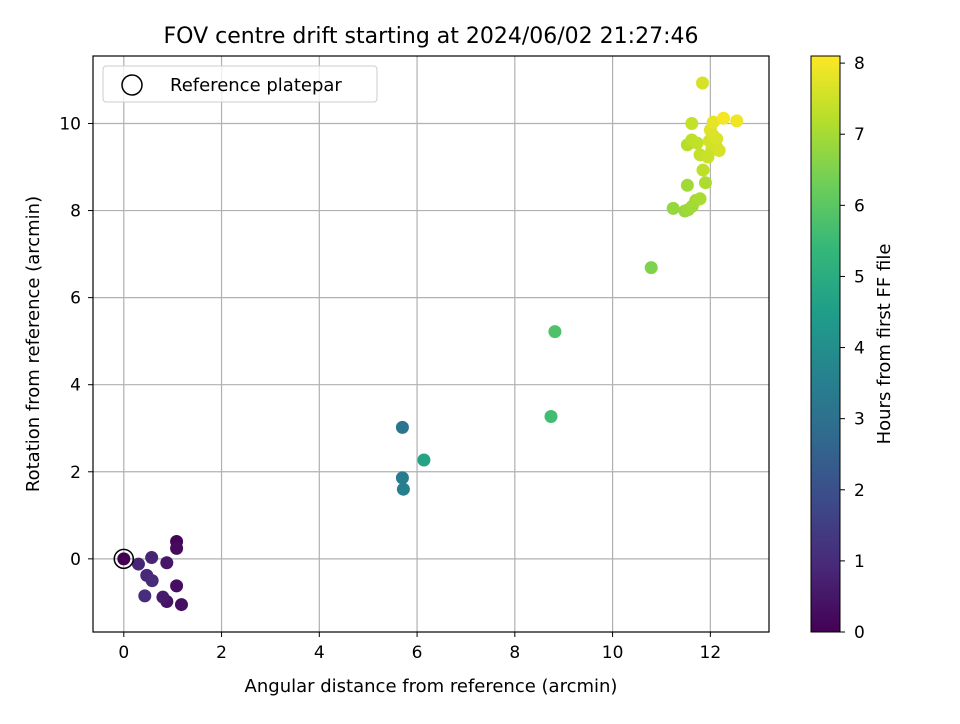 Image resolution: width=960 pixels, height=724 pixels. Describe the element at coordinates (75, 386) in the screenshot. I see `y-tick-label: 4` at that location.